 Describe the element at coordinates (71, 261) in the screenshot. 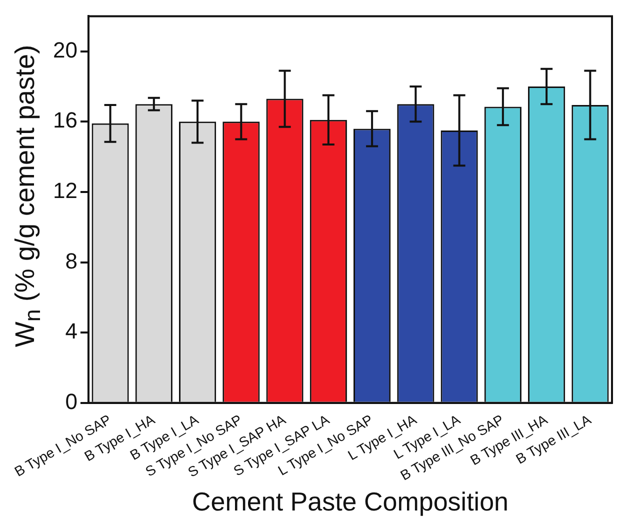

I see `y-tick-label: 8` at that location.